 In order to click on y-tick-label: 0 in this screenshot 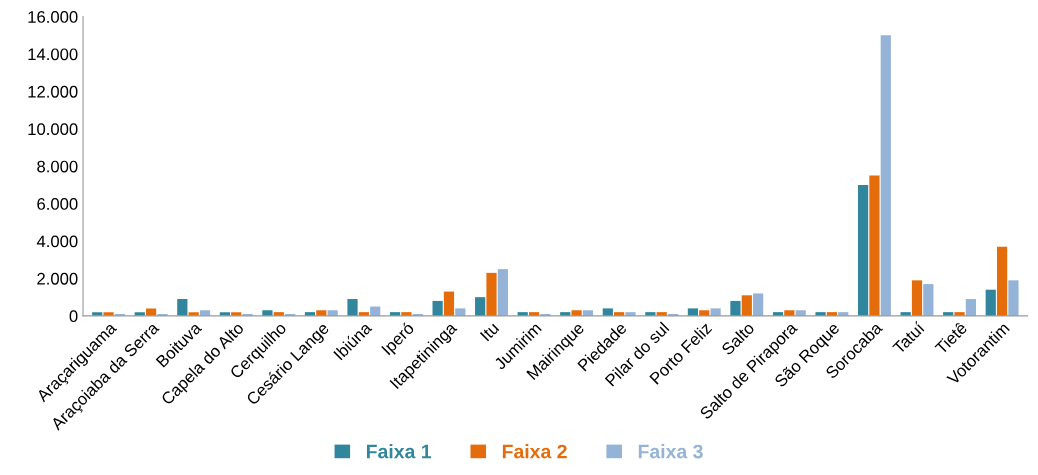, I will do `click(73, 316)`.